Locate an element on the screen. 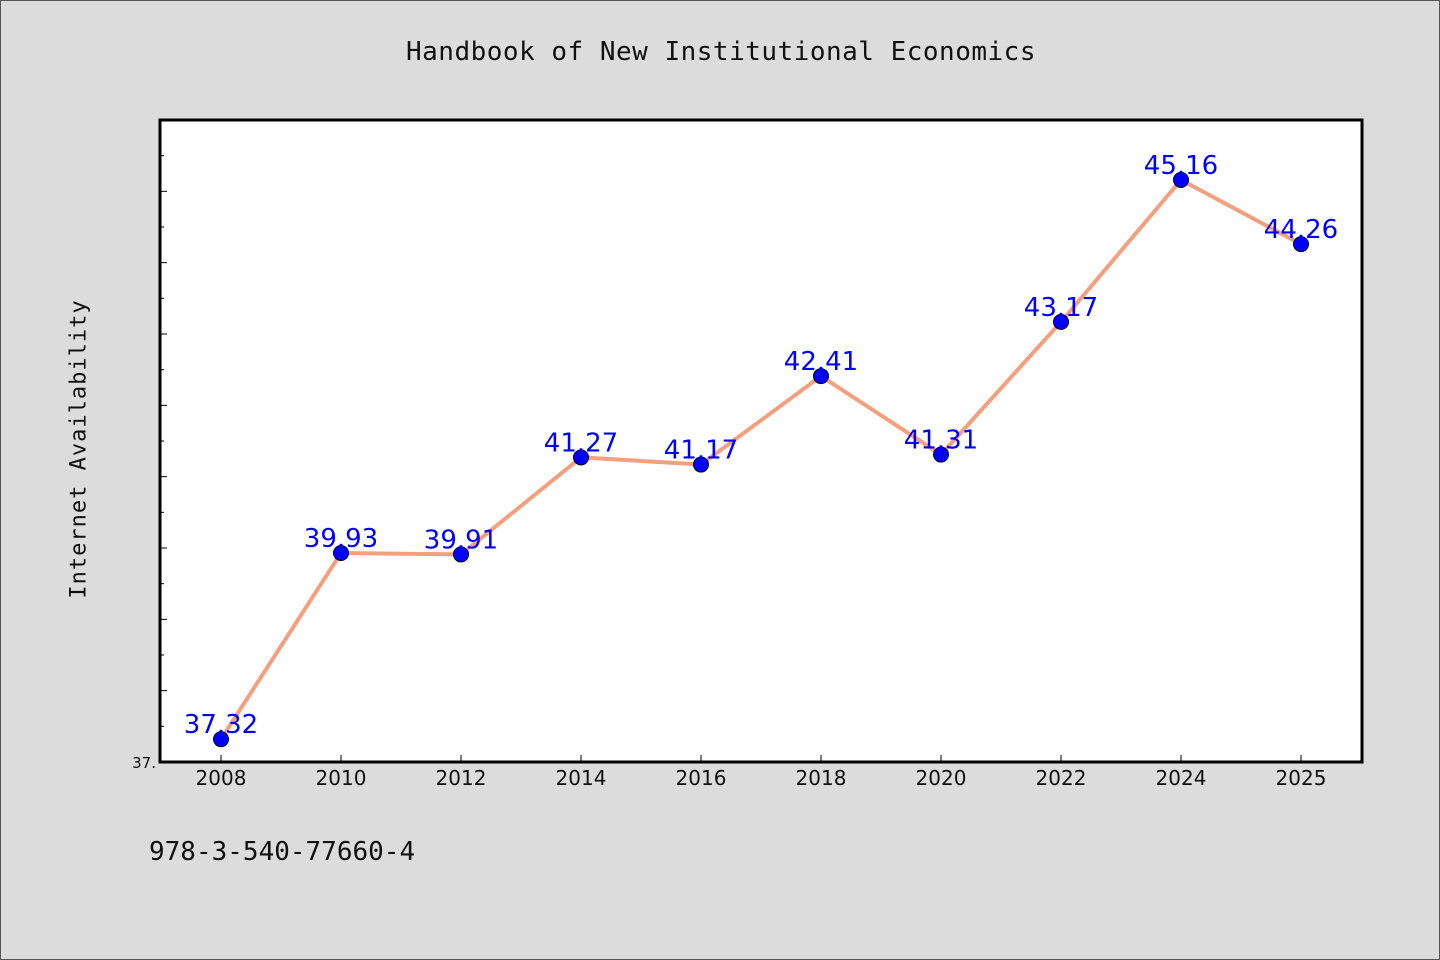  x-tick-label: 2024 is located at coordinates (1181, 778).